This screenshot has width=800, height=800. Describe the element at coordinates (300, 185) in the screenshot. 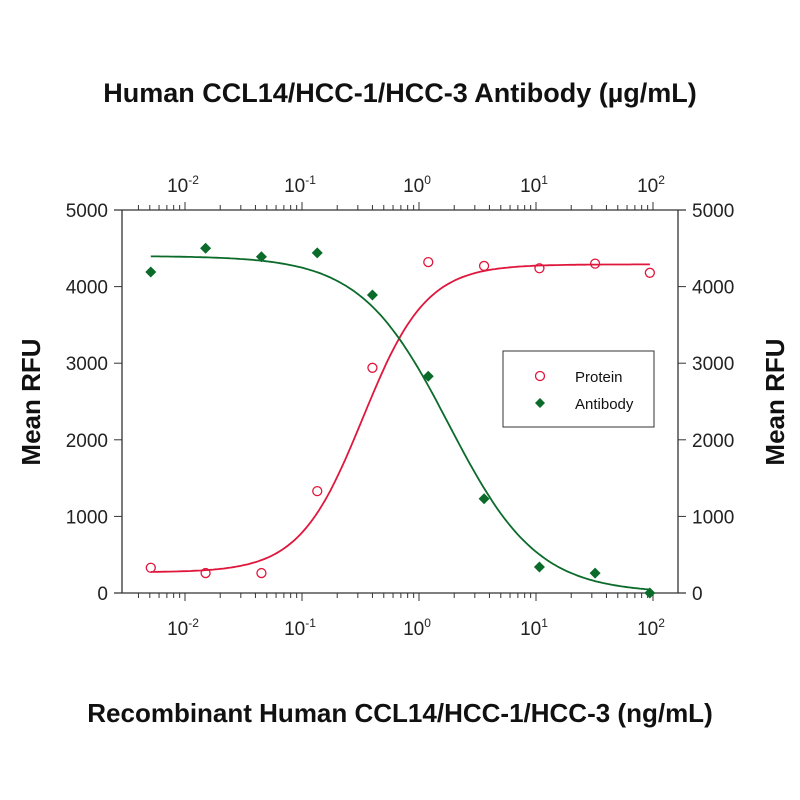

I see `x-tick-label-top: 10⁻¹` at that location.